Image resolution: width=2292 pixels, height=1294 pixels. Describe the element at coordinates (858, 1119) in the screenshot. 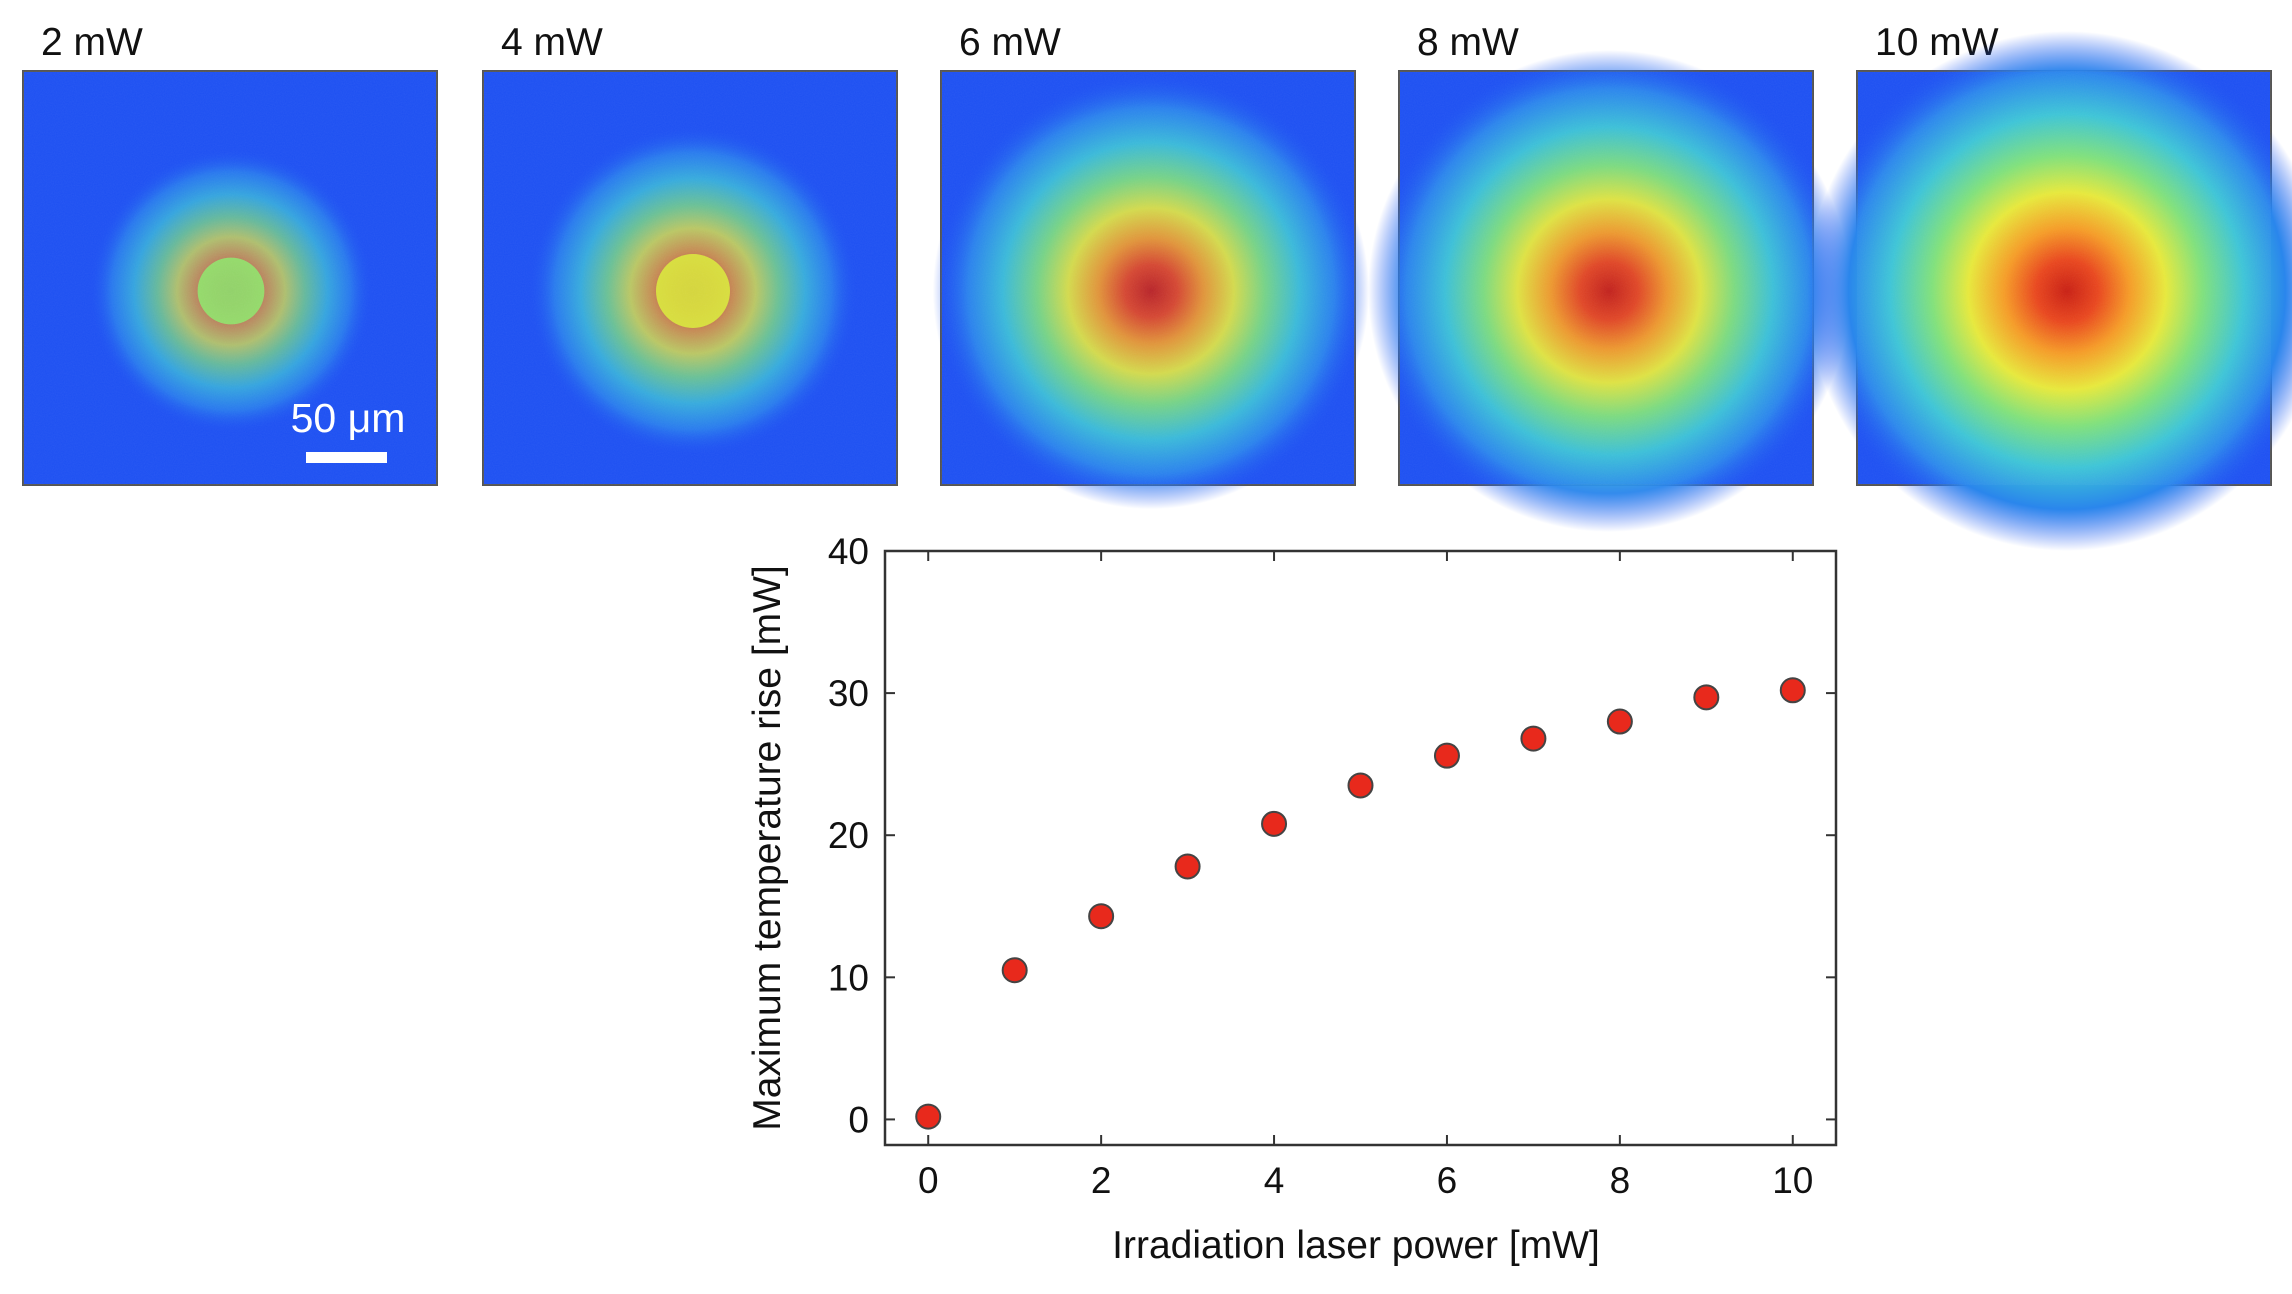

I see `y-tick-label: 0` at that location.